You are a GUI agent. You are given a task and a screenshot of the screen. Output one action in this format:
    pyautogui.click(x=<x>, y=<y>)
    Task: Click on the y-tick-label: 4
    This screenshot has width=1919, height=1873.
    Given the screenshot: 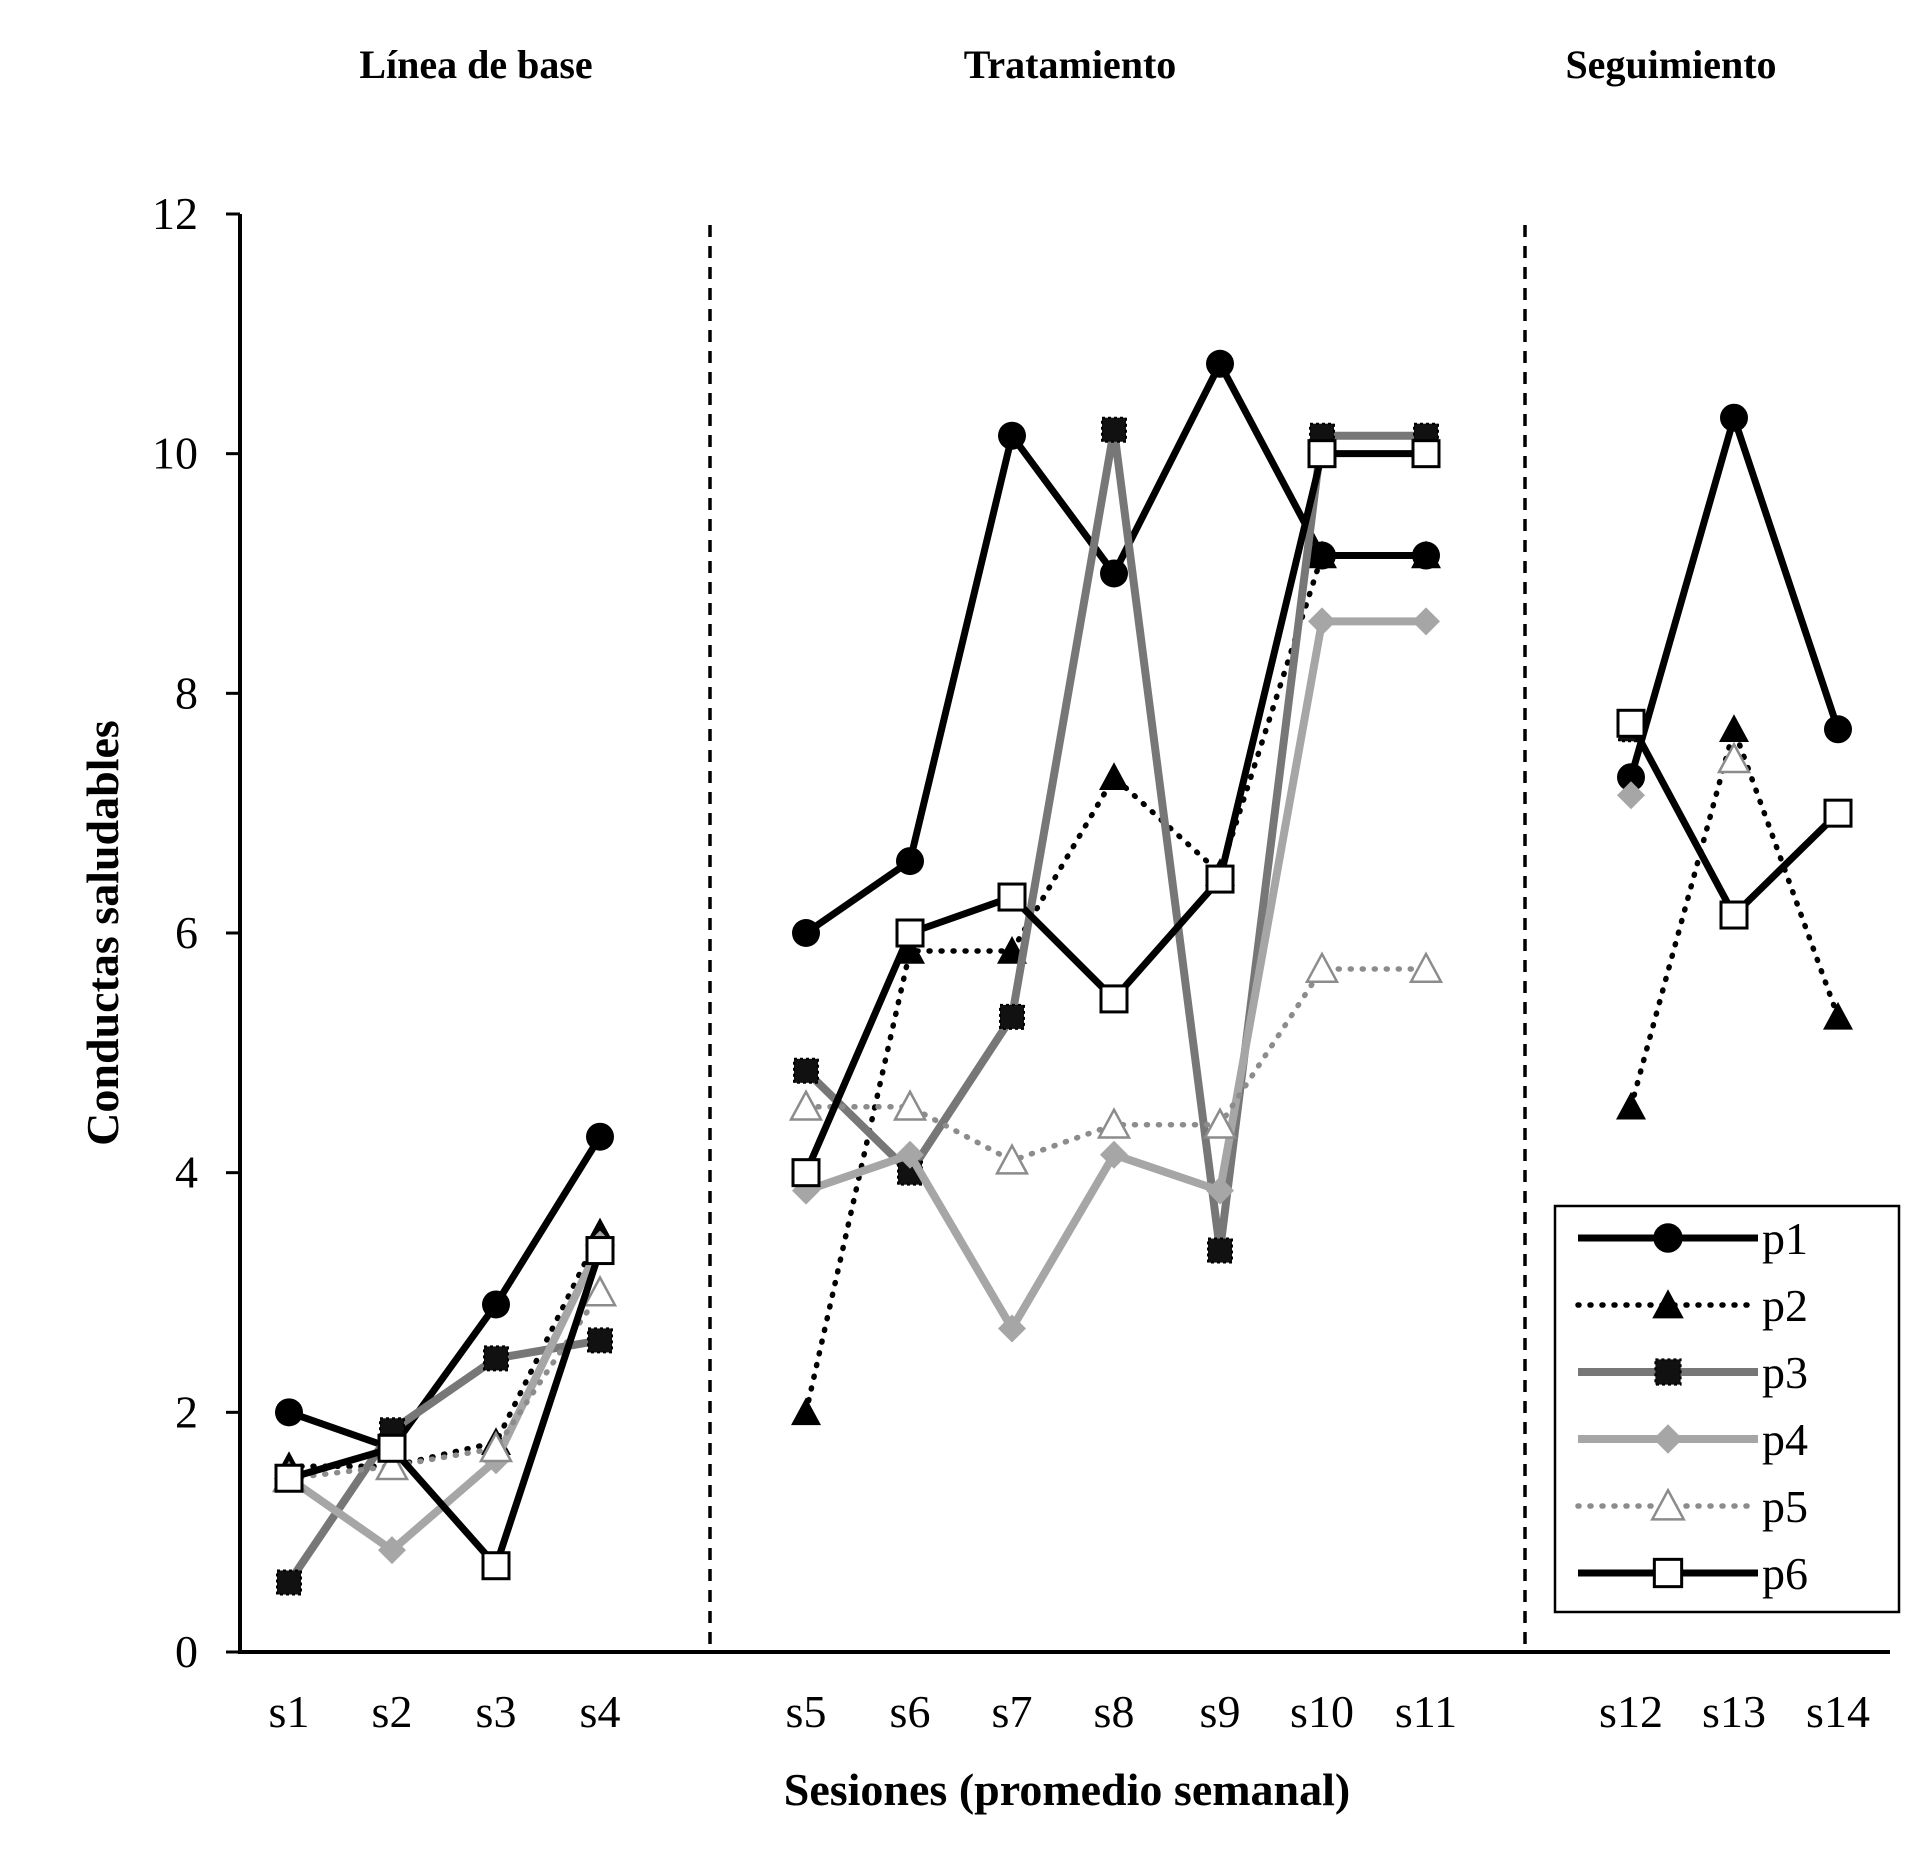 What is the action you would take?
    pyautogui.click(x=186, y=1172)
    